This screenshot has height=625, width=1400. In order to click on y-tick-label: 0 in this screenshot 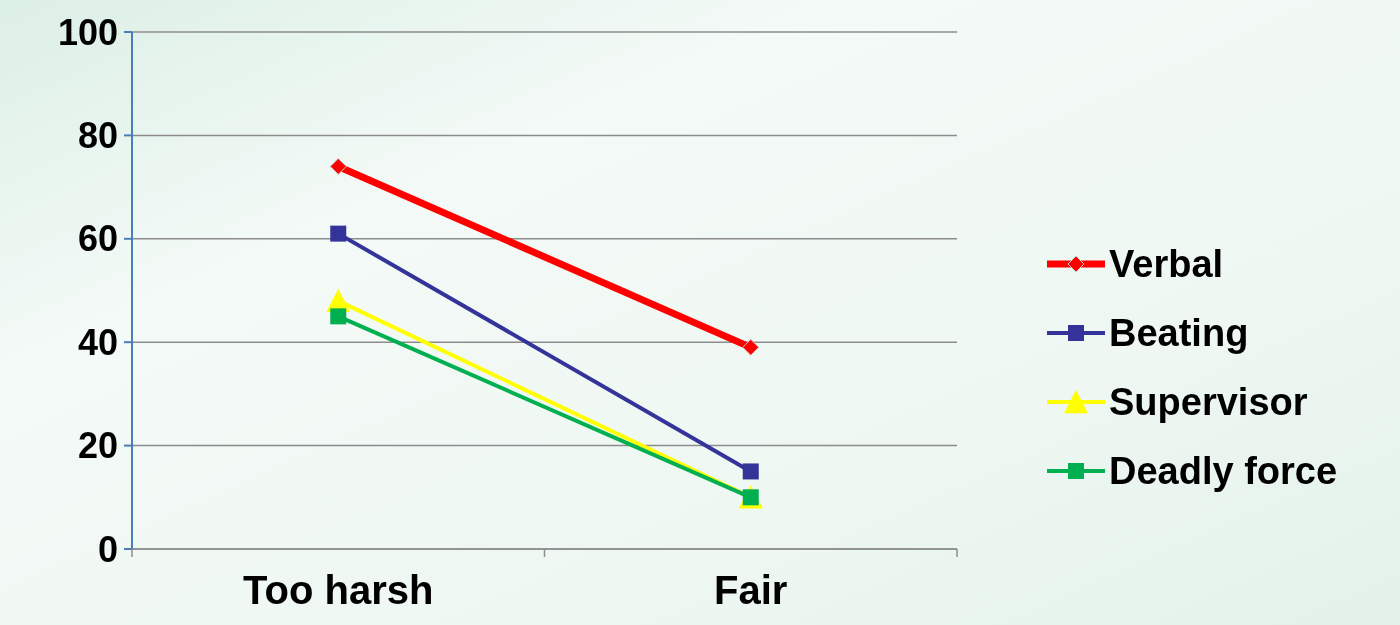, I will do `click(107, 549)`.